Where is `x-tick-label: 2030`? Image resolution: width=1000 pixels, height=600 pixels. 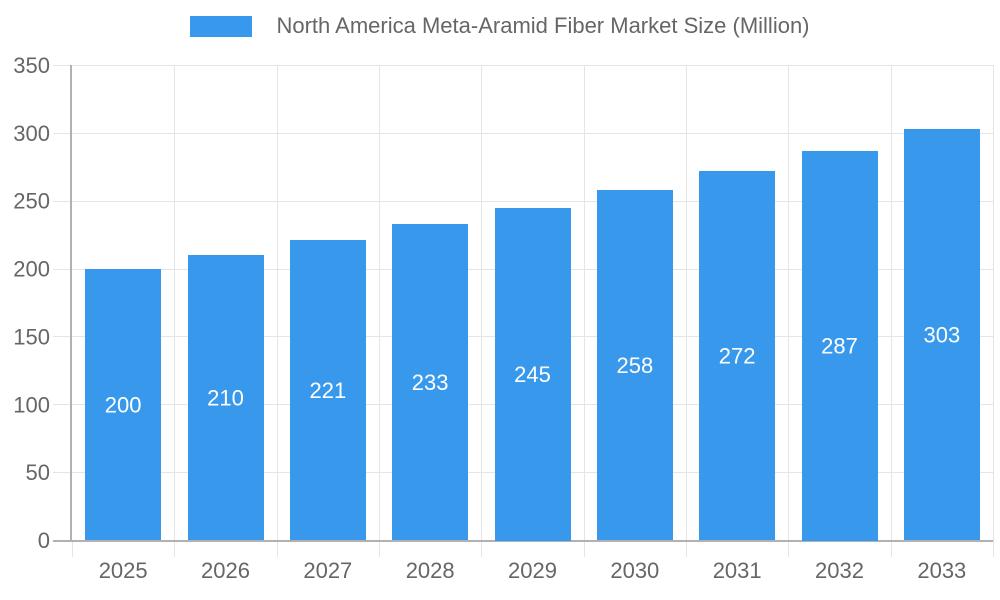
x-tick-label: 2030 is located at coordinates (634, 570).